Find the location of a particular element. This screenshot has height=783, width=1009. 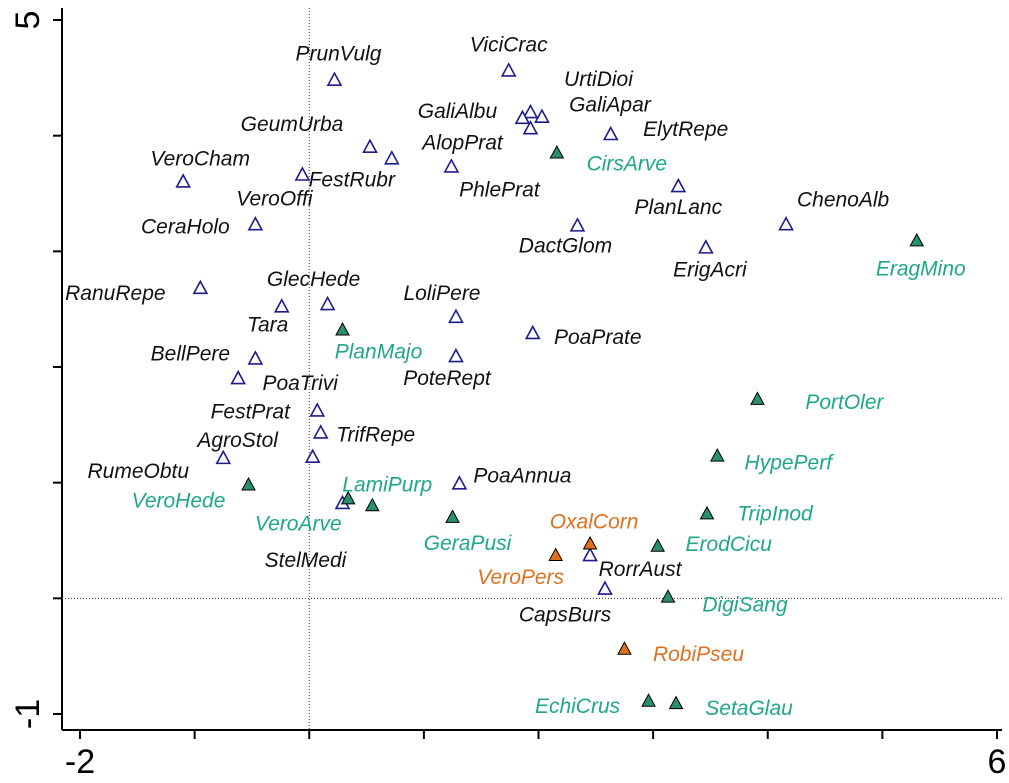

point-label: PrunVulg is located at coordinates (338, 54).